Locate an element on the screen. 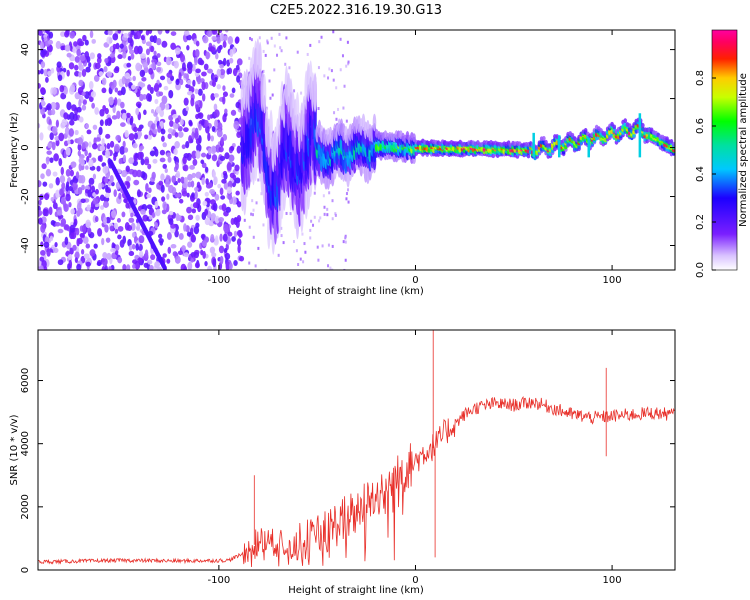 The image size is (750, 600). y-tick-label: -20 is located at coordinates (25, 196).